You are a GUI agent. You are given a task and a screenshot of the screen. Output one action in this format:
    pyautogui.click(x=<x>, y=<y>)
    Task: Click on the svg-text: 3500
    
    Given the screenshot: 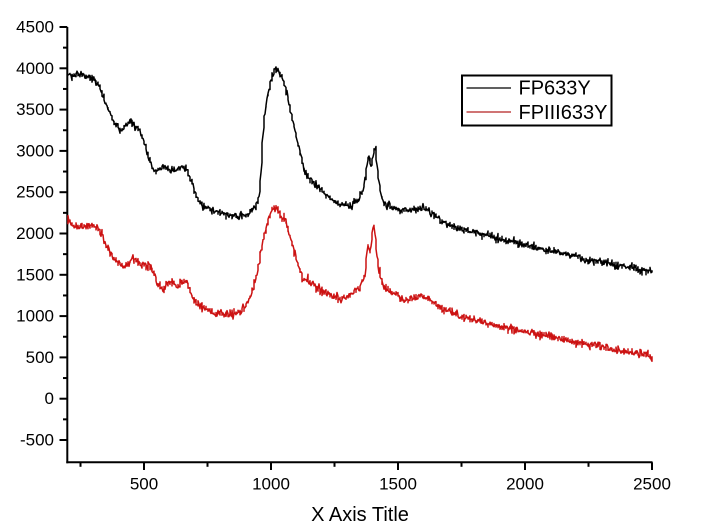 What is the action you would take?
    pyautogui.click(x=35, y=109)
    